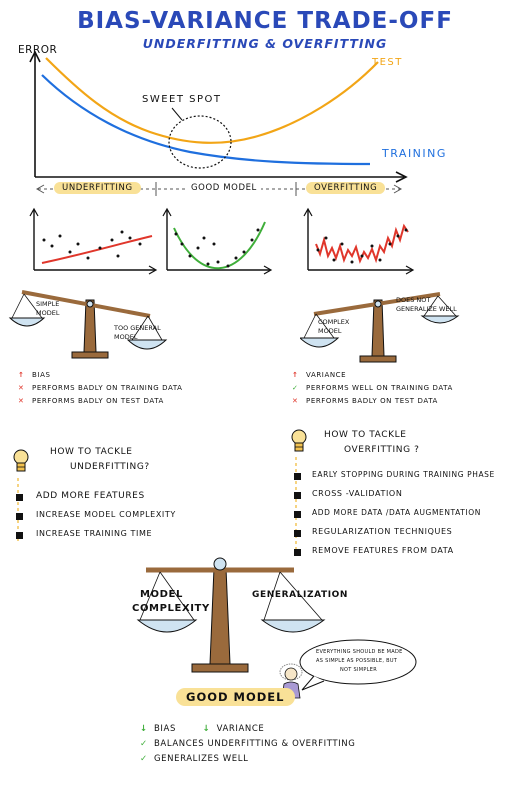 The height and width of the screenshot is (792, 530). I want to click on tackle-over-item-1: EARLY STOPPING DURING TRAINING PHASE, so click(403, 474).